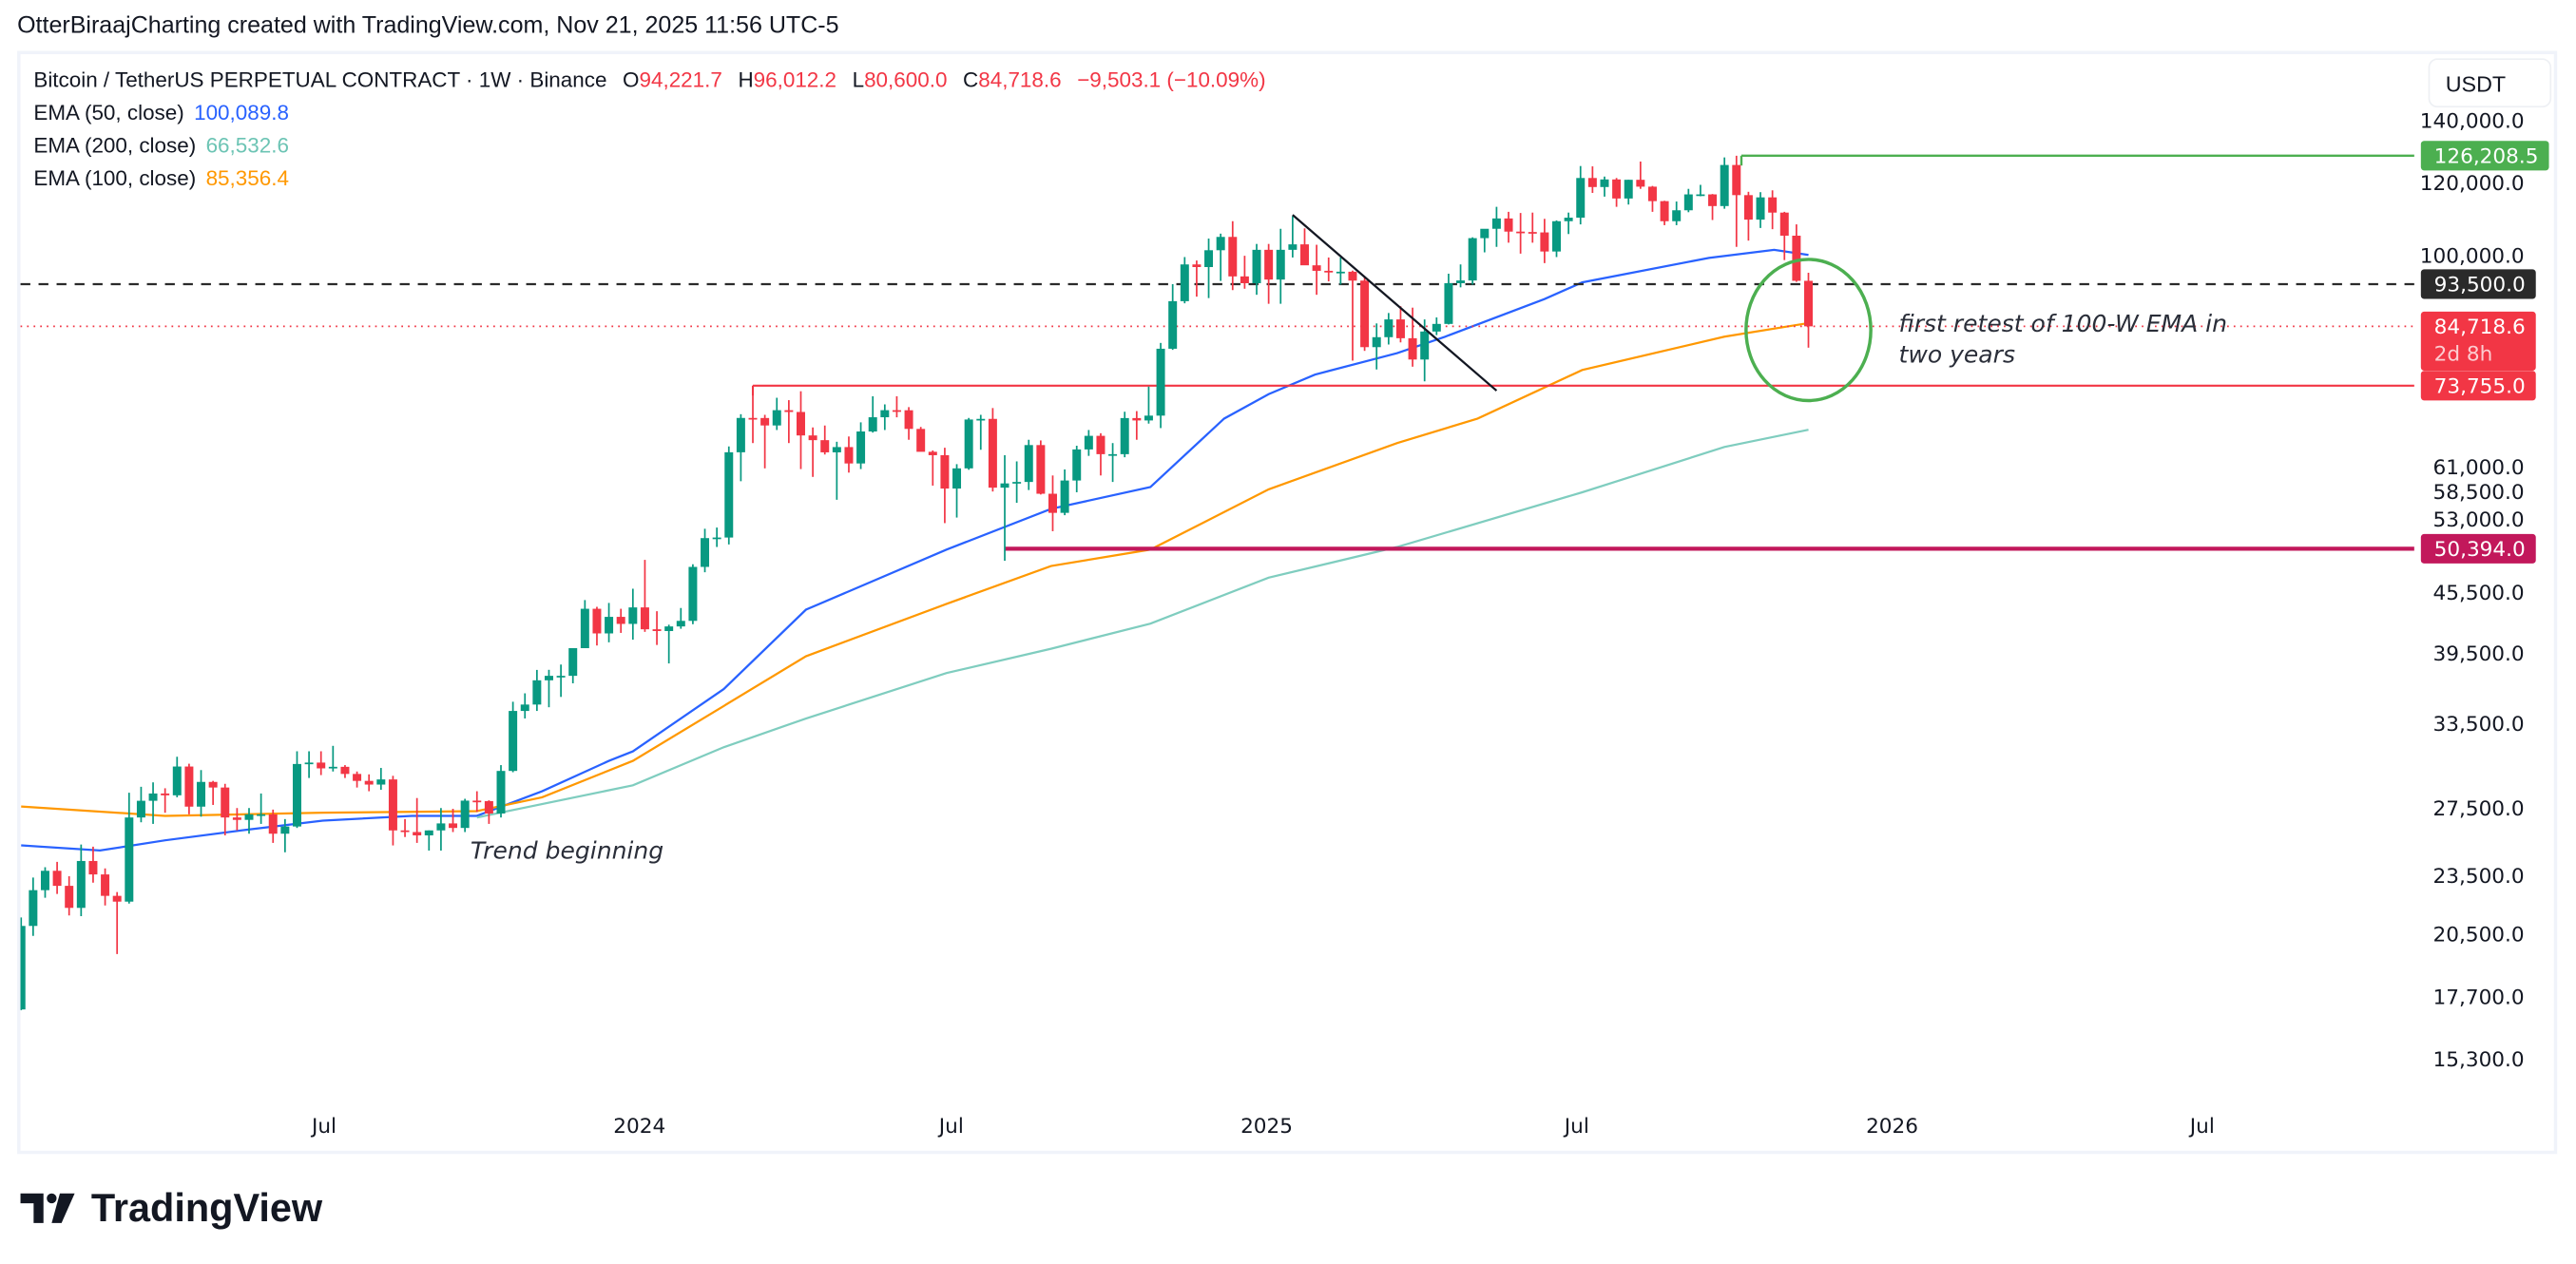 The height and width of the screenshot is (1264, 2576). I want to click on price-tick-label: 20,500.0, so click(2479, 935).